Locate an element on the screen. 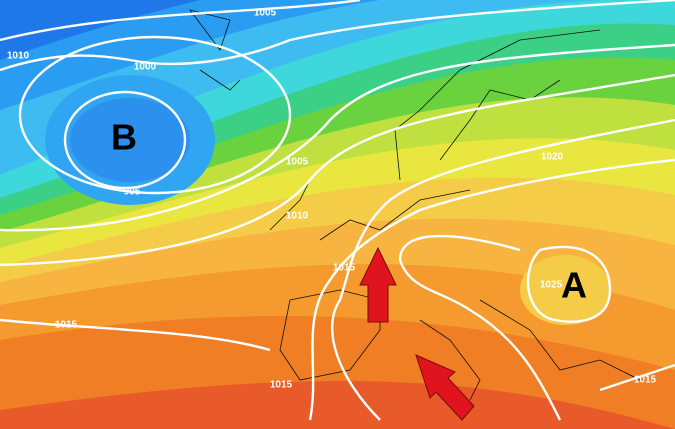 This screenshot has height=429, width=675. high-pressure-center: A is located at coordinates (574, 285).